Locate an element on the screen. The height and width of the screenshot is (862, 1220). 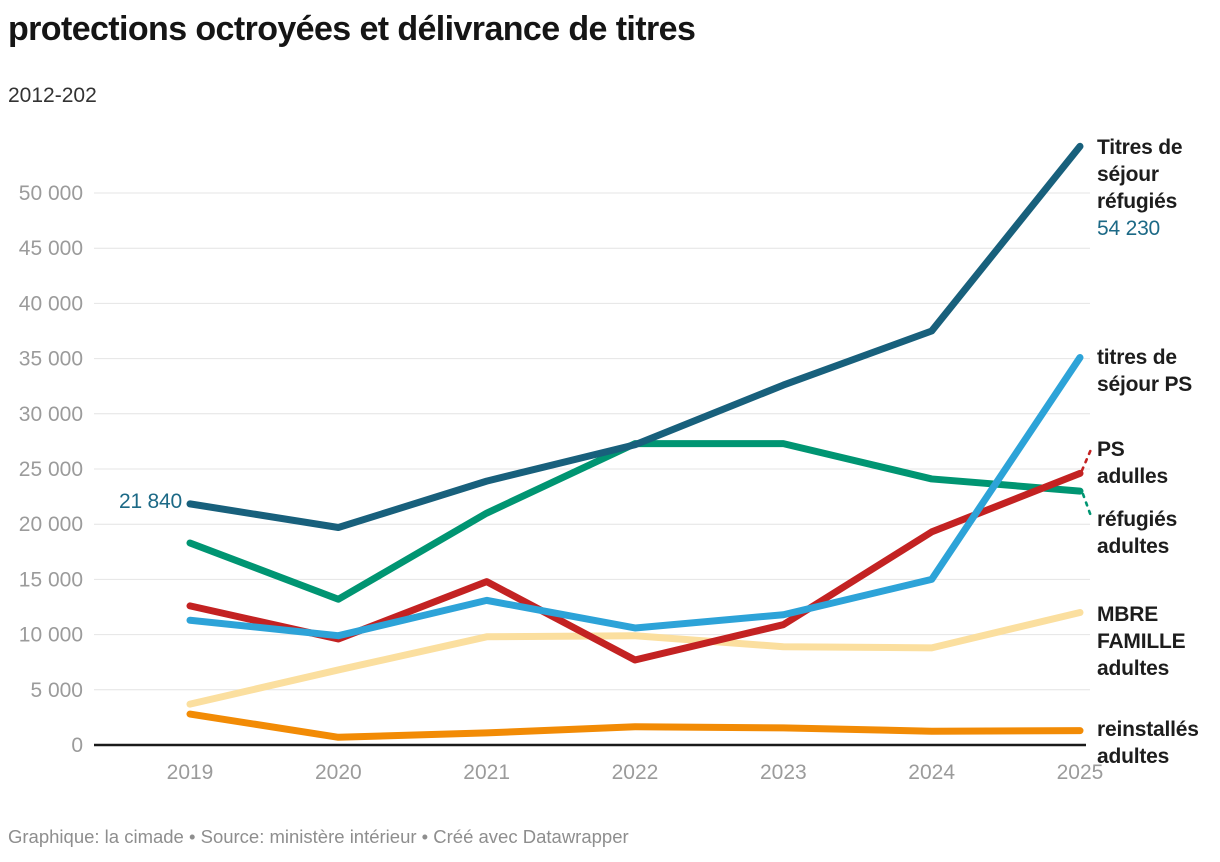
x-axis-tick-label: 2022 is located at coordinates (635, 772).